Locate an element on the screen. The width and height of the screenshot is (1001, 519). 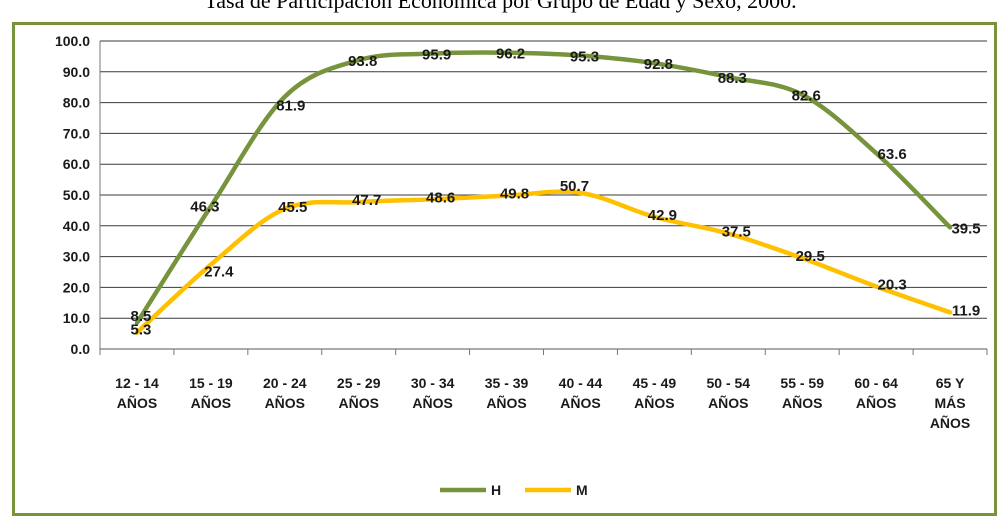
data-label-m: 5.3 is located at coordinates (141, 330).